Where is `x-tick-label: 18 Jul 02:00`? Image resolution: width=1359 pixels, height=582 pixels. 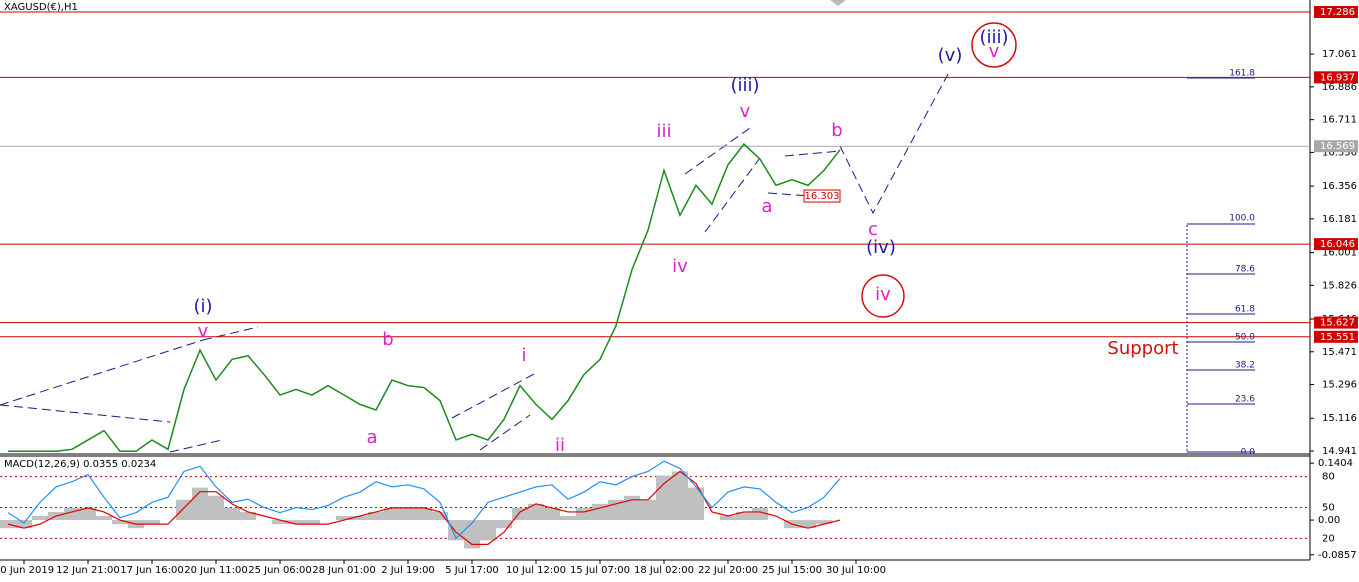
x-tick-label: 18 Jul 02:00 is located at coordinates (664, 570).